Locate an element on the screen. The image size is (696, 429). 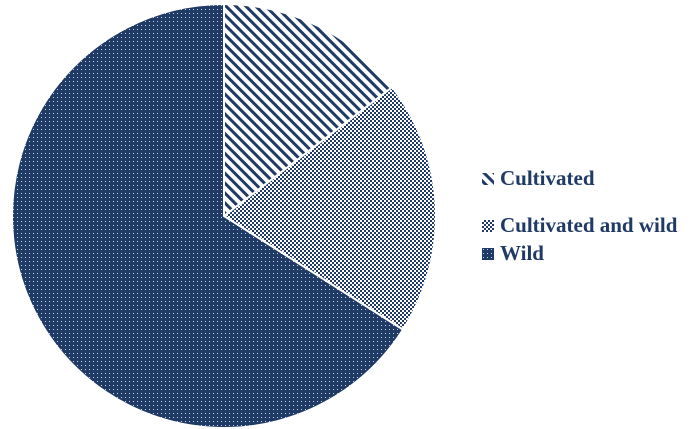
legend-label-cultivated-and-wild: Cultivated and wild is located at coordinates (589, 225).